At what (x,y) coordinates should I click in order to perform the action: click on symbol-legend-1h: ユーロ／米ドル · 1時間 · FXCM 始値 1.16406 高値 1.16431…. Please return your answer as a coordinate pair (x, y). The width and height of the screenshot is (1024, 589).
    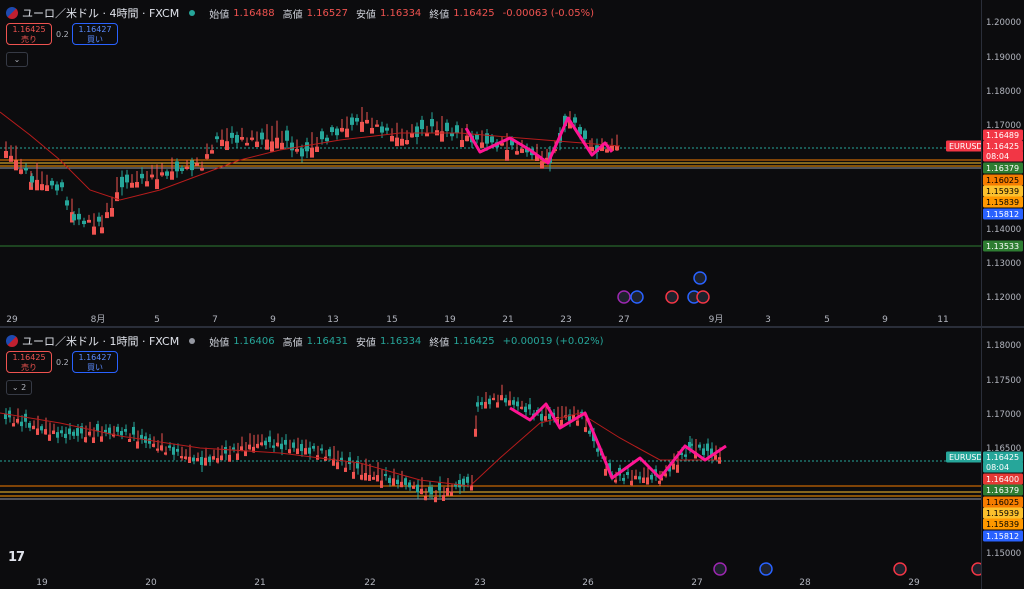
    Looking at the image, I should click on (305, 341).